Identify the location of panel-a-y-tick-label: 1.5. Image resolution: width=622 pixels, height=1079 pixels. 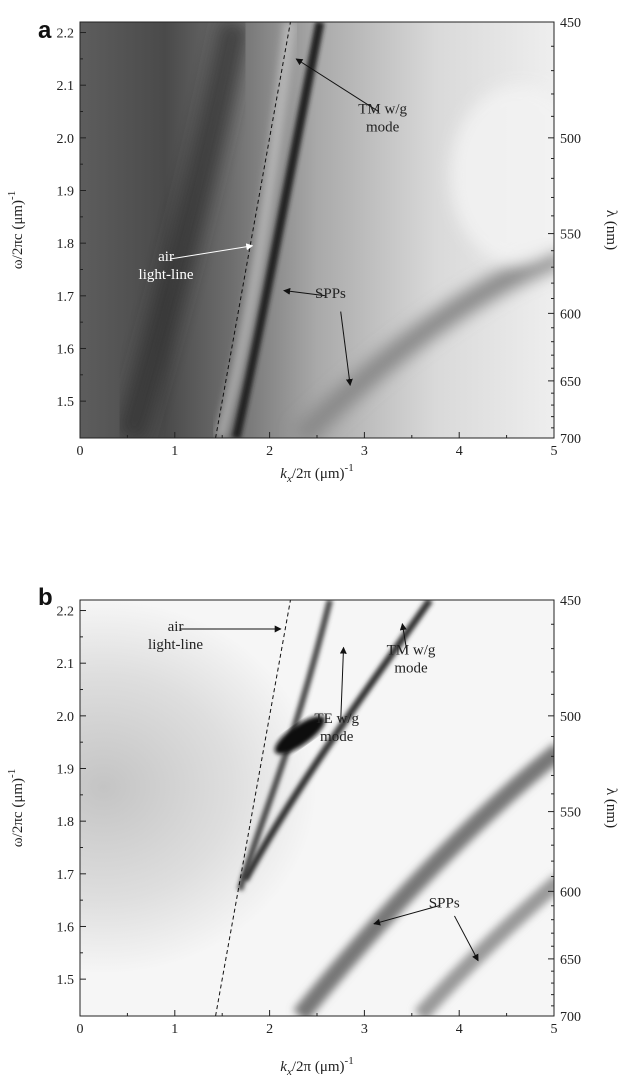
(66, 402).